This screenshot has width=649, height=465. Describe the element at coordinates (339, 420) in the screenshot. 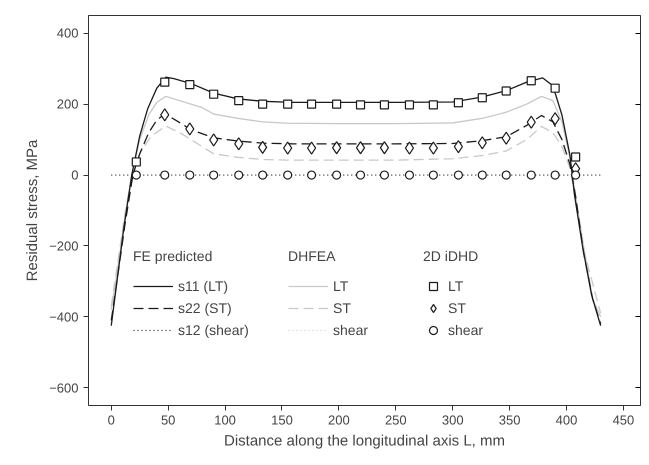

I see `x-tick-label: 200` at that location.